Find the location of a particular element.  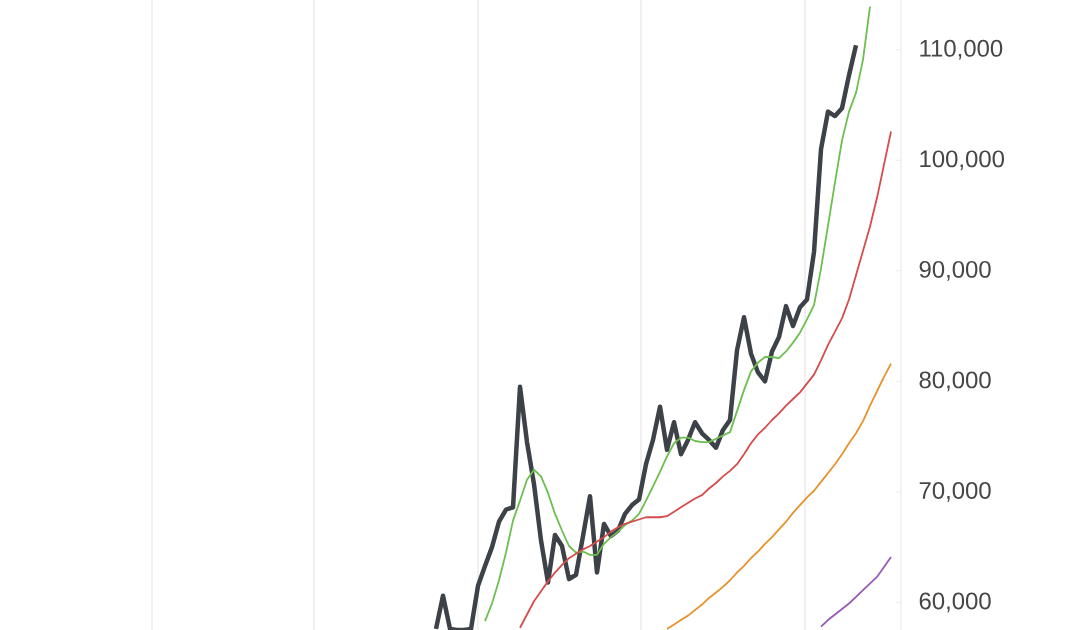

y-tick-label: 60,000 is located at coordinates (955, 602).